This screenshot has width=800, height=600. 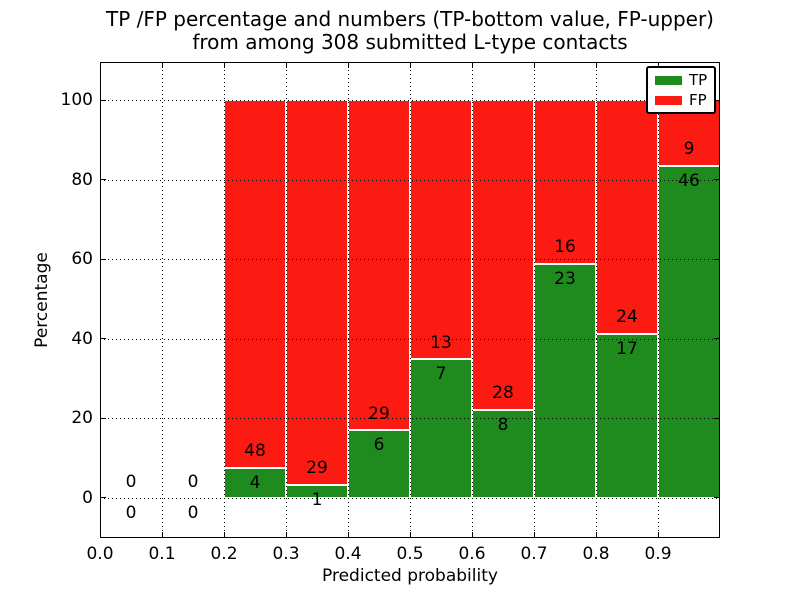 I want to click on x-tick-label: 0.9, so click(x=658, y=554).